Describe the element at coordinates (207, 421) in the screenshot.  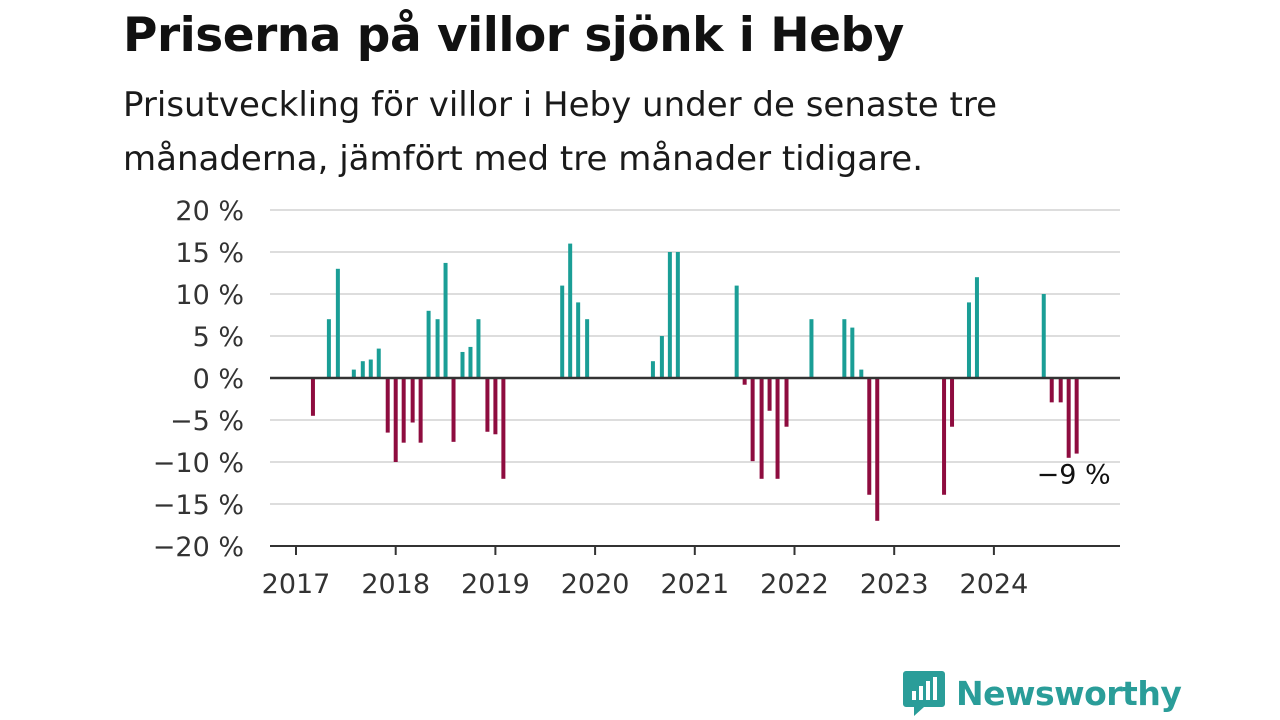
I see `y-tick-label: −5 %` at that location.